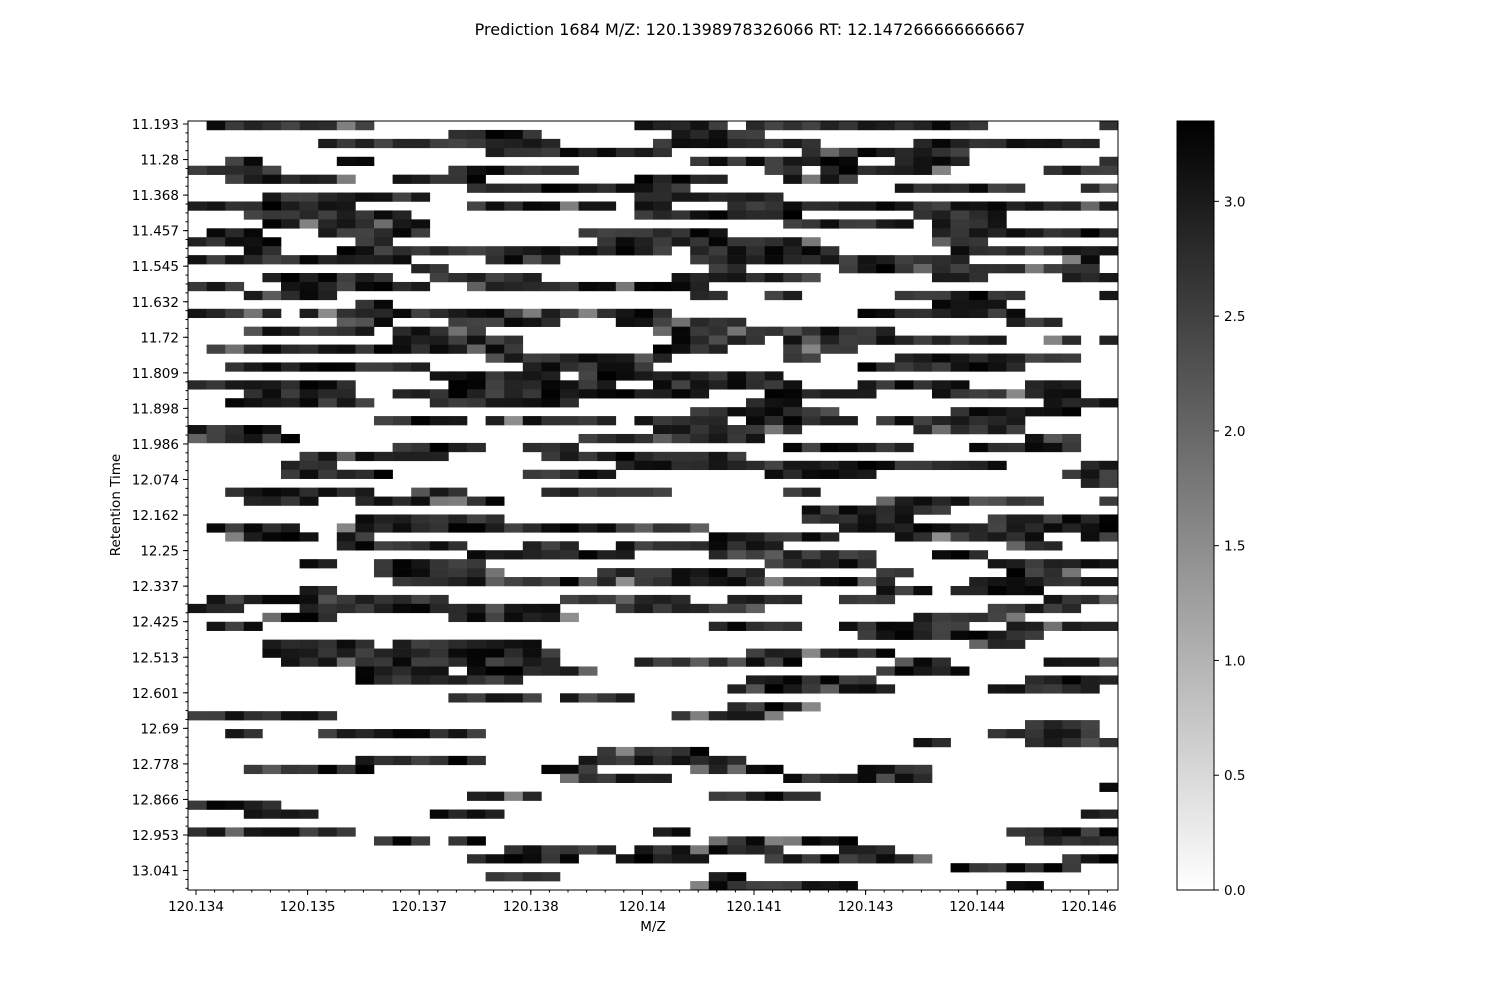 The height and width of the screenshot is (1000, 1500). I want to click on x-tick-label: 120.138, so click(531, 907).